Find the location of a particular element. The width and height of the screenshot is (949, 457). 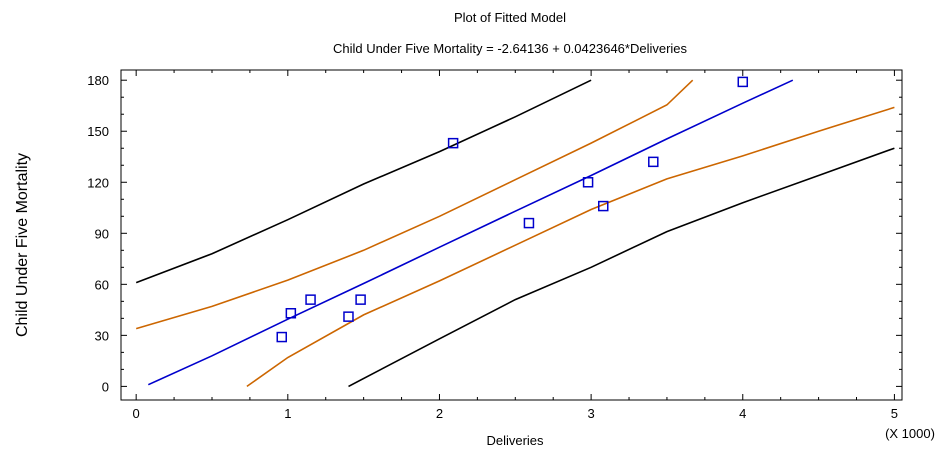

y-tick-label: 60 is located at coordinates (102, 284).